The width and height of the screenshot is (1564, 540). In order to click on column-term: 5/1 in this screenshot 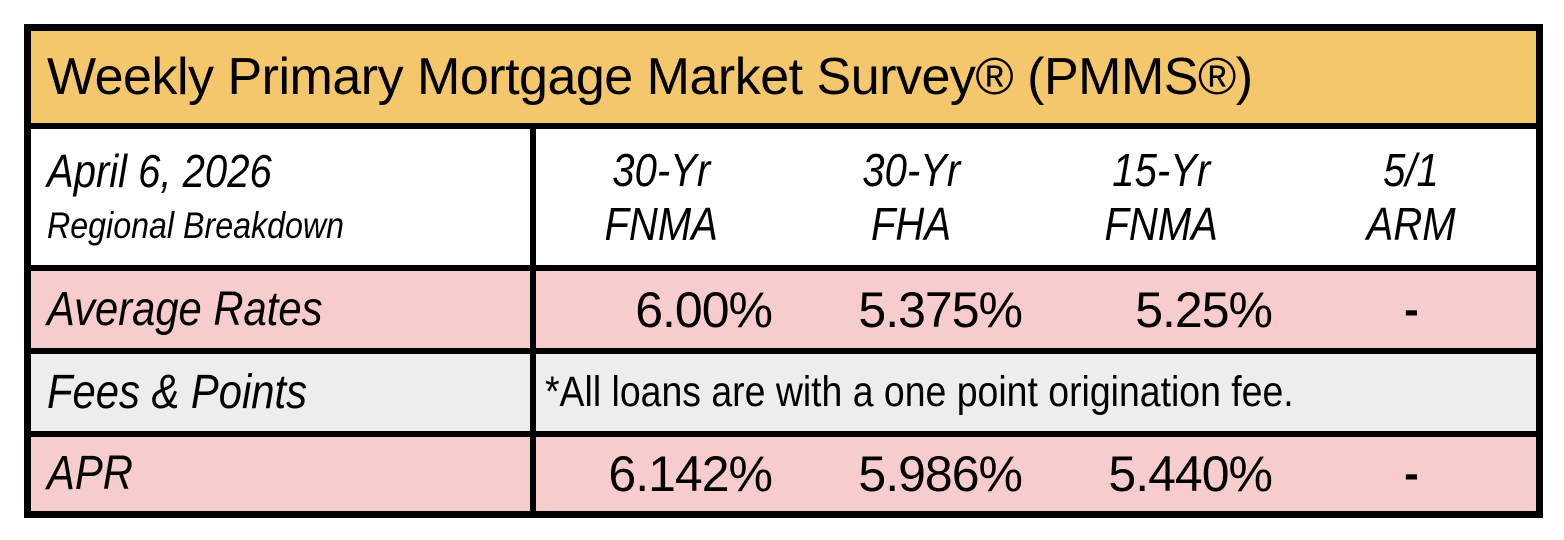, I will do `click(1411, 170)`.